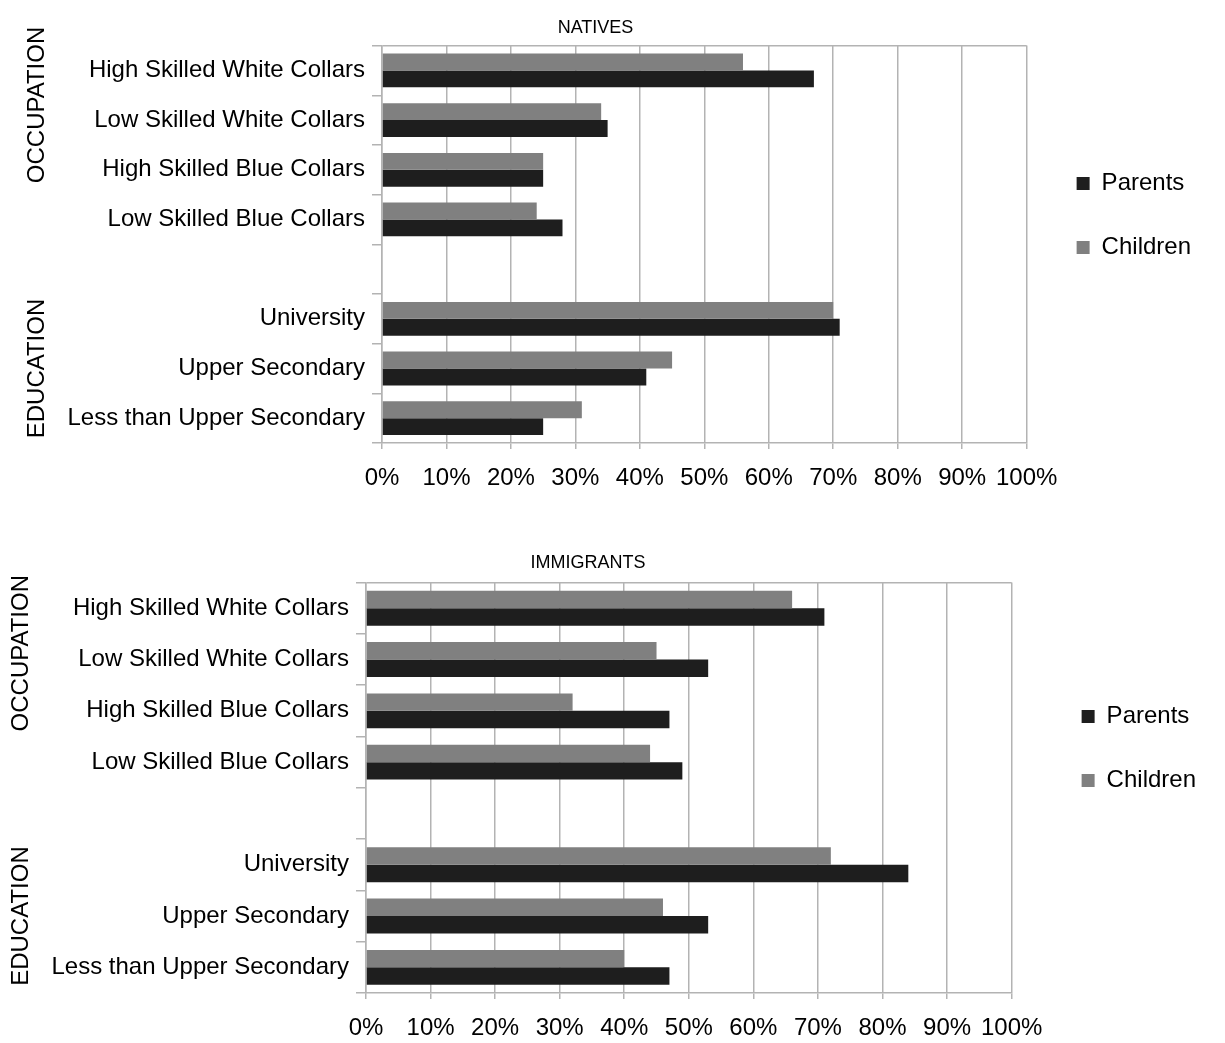 The width and height of the screenshot is (1225, 1043). What do you see at coordinates (588, 561) in the screenshot?
I see `chart-title: IMMIGRANTS` at bounding box center [588, 561].